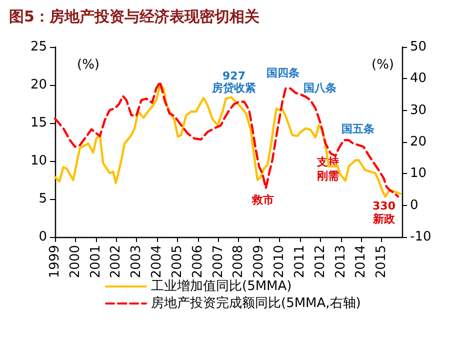  What do you see at coordinates (221, 286) in the screenshot?
I see `legend-label: 工业增加值同比(5MMA)` at bounding box center [221, 286].